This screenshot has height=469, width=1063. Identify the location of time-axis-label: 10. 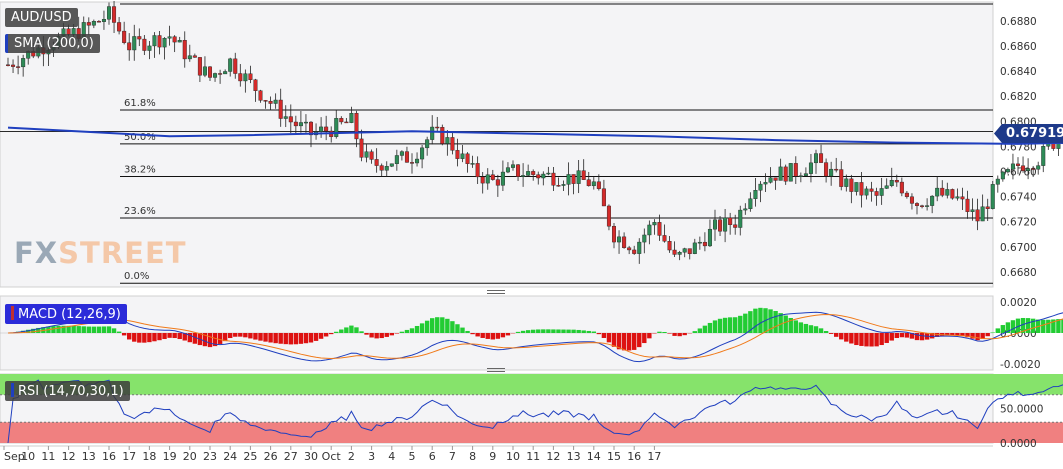
(28, 456).